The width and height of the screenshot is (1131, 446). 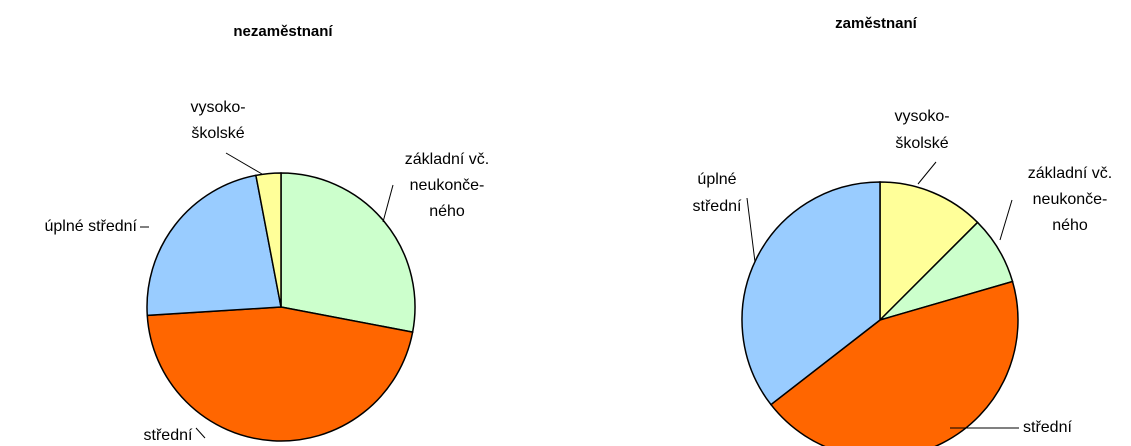 I want to click on chart-title: nezaměstnaní, so click(x=283, y=31).